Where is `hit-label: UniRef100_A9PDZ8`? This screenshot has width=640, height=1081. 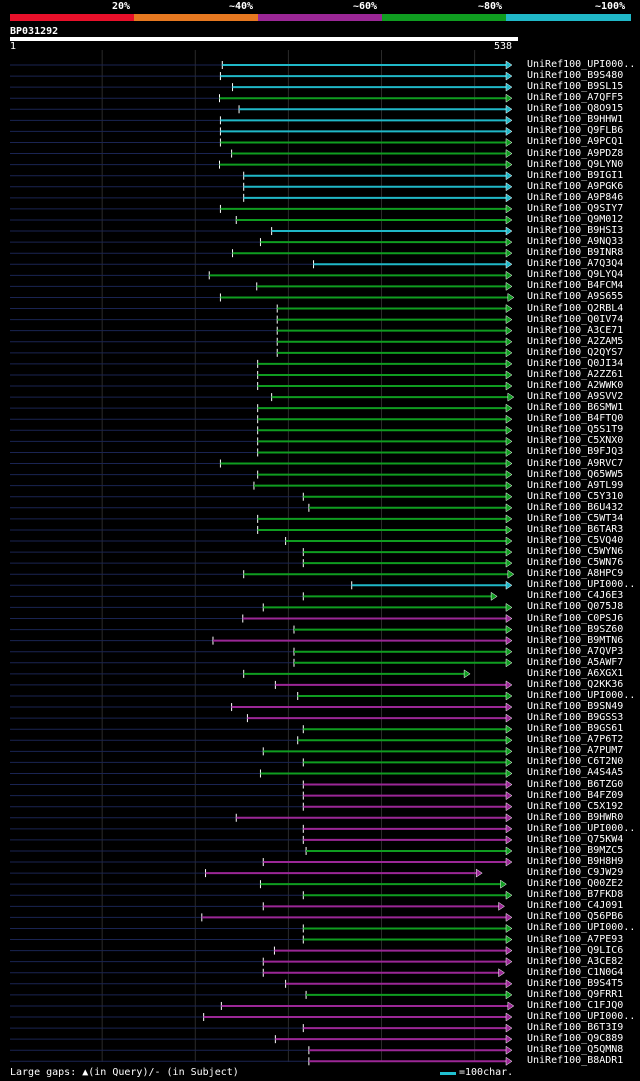
hit-label: UniRef100_A9PDZ8 is located at coordinates (575, 153).